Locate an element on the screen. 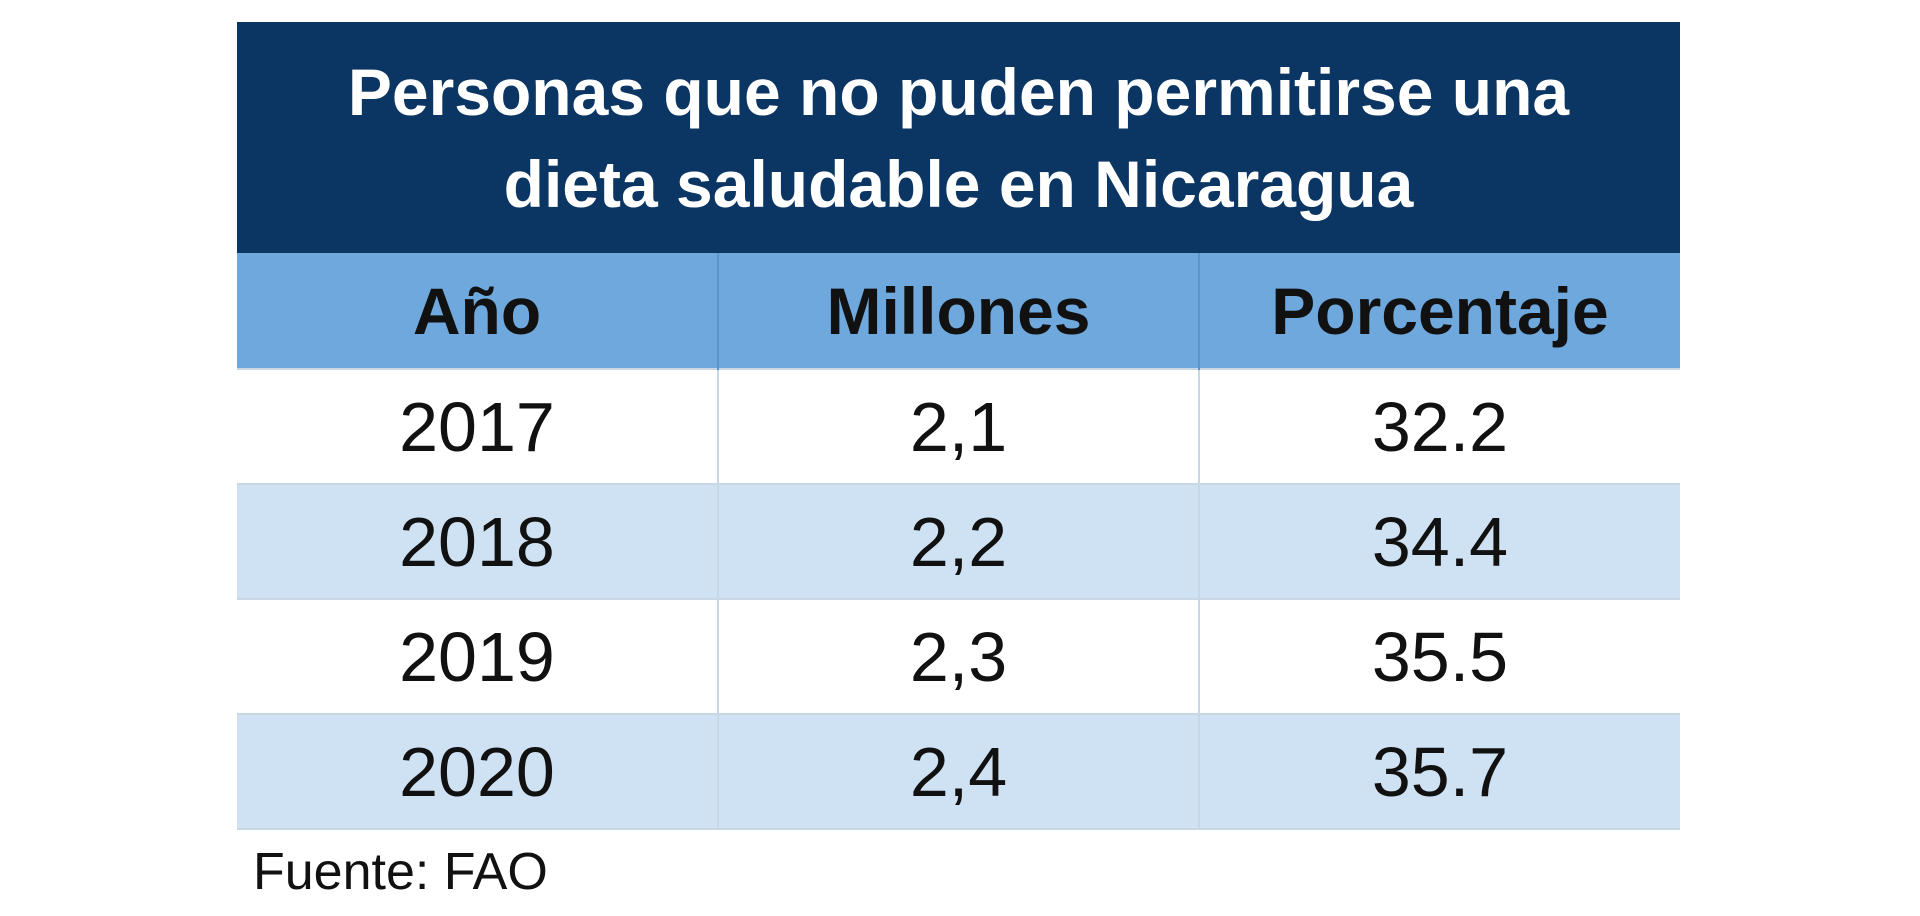 This screenshot has width=1920, height=916. column-header-millions: Millones is located at coordinates (958, 311).